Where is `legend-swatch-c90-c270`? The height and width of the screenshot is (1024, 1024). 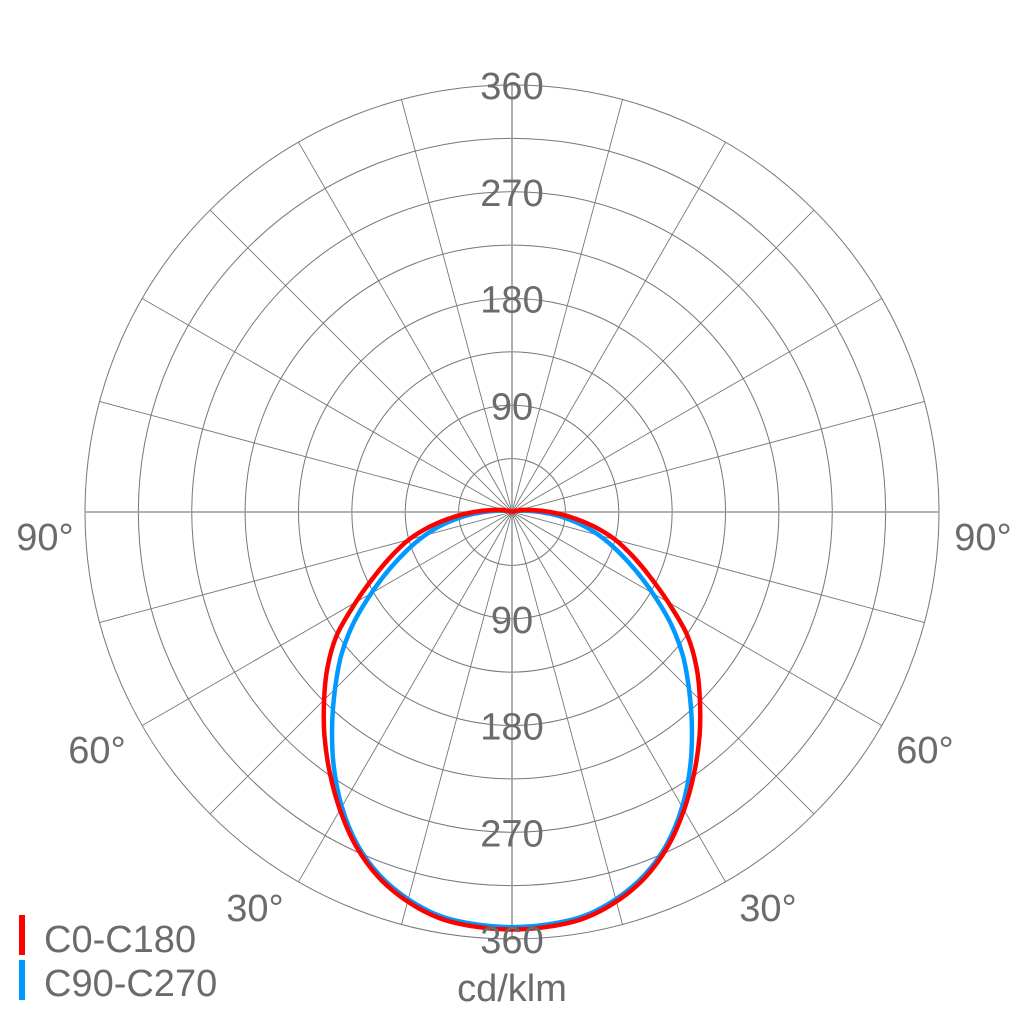 legend-swatch-c90-c270 is located at coordinates (22, 980).